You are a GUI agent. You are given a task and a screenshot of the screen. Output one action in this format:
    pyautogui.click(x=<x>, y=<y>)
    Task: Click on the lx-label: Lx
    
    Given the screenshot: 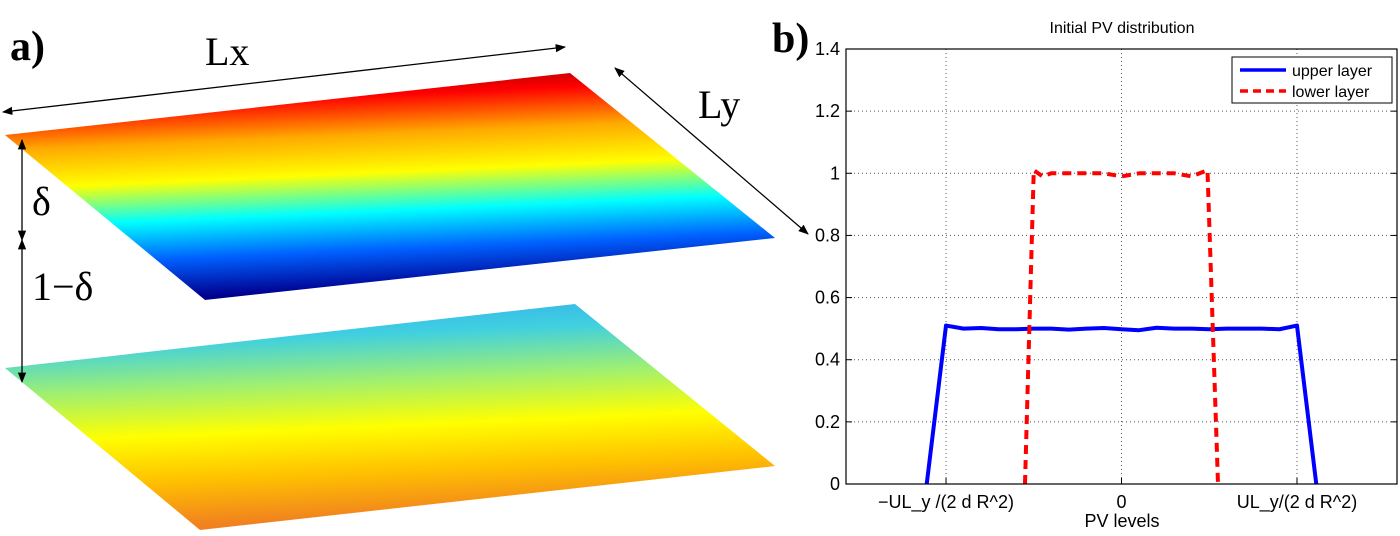 What is the action you would take?
    pyautogui.click(x=227, y=51)
    